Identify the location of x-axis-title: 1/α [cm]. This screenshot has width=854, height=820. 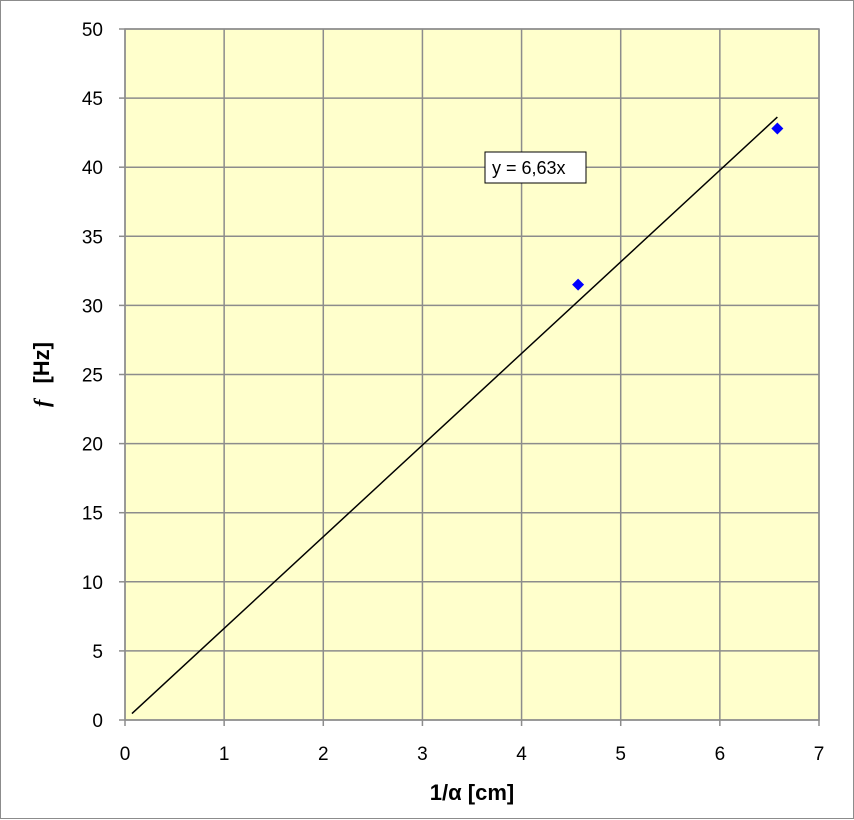
(472, 792).